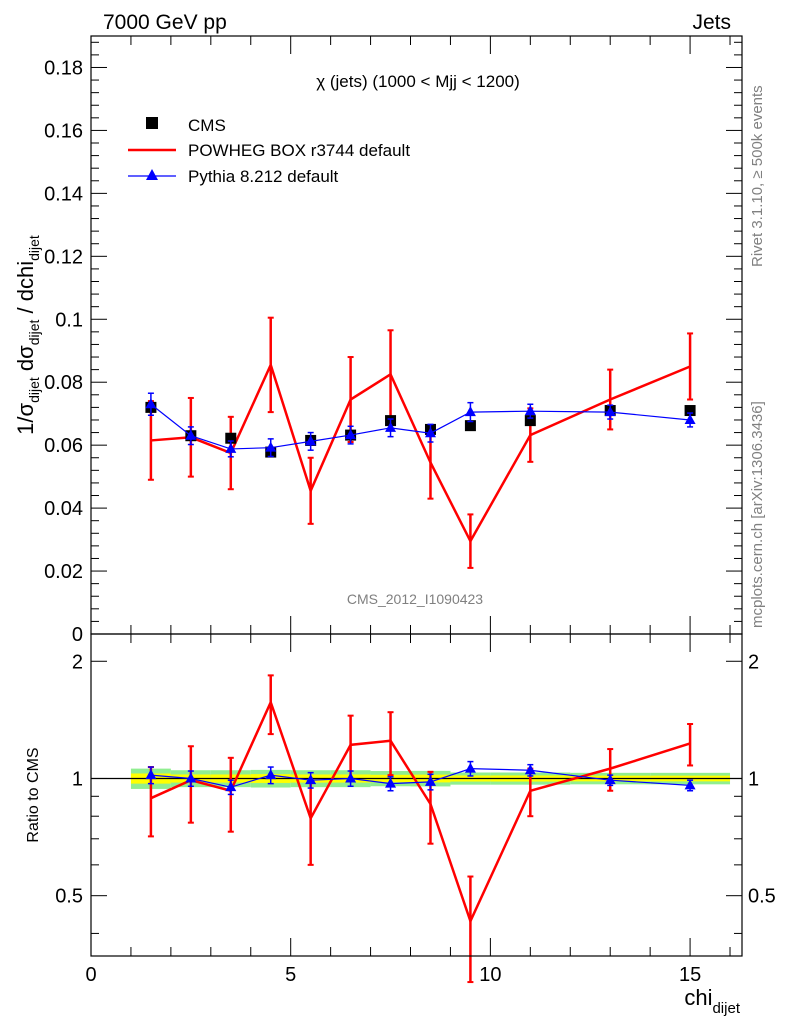  What do you see at coordinates (63, 257) in the screenshot?
I see `main-y-tick-label: 0.12` at bounding box center [63, 257].